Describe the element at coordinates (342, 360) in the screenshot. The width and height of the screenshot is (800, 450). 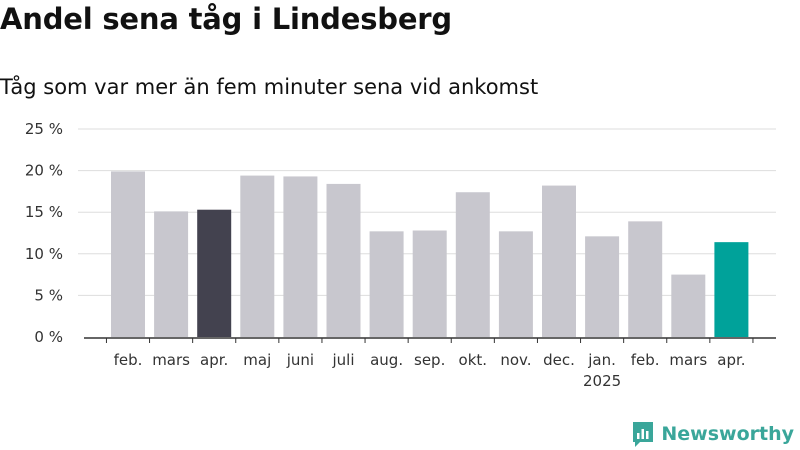
I see `x-tick-label: juli` at that location.